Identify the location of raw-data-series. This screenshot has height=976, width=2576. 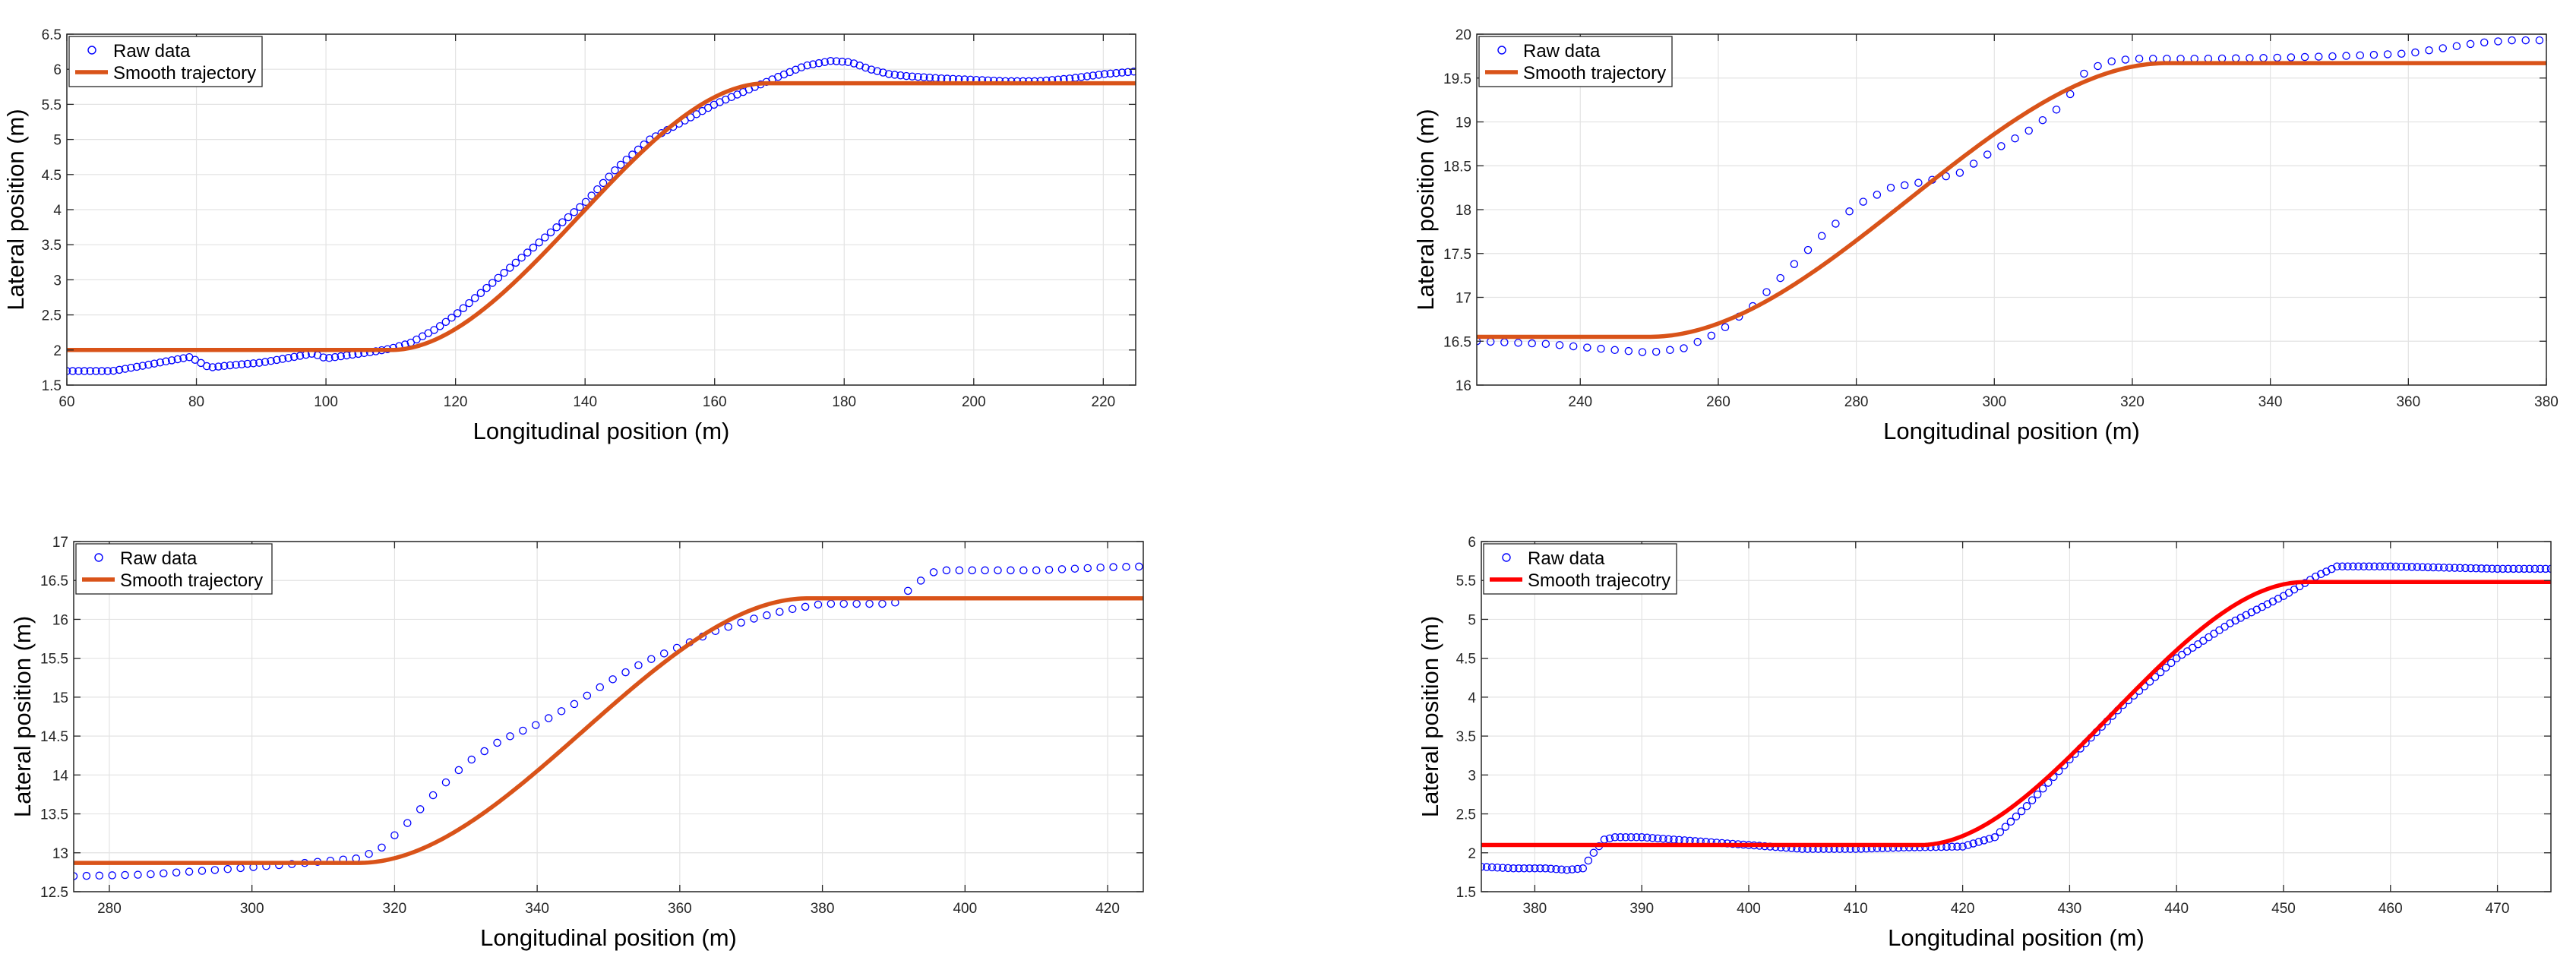
(2016, 718).